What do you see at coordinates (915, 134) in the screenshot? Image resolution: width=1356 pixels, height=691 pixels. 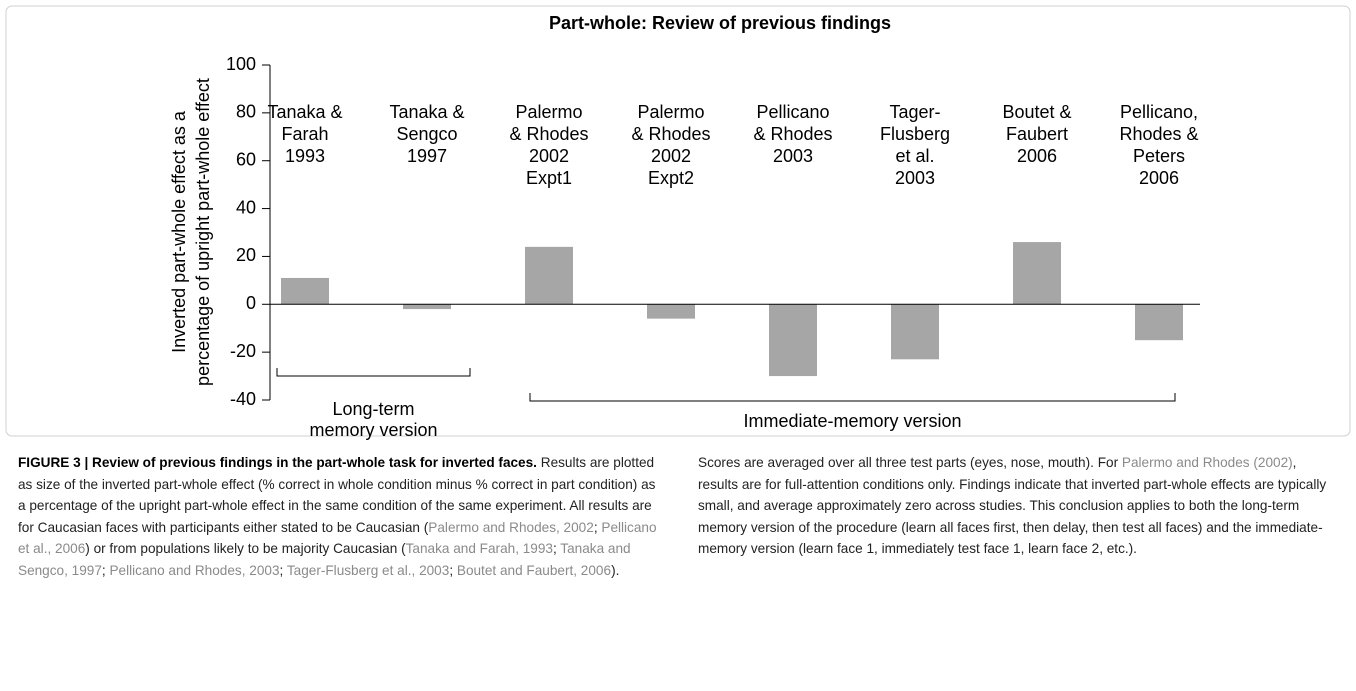 I see `category-label: Flusberg` at bounding box center [915, 134].